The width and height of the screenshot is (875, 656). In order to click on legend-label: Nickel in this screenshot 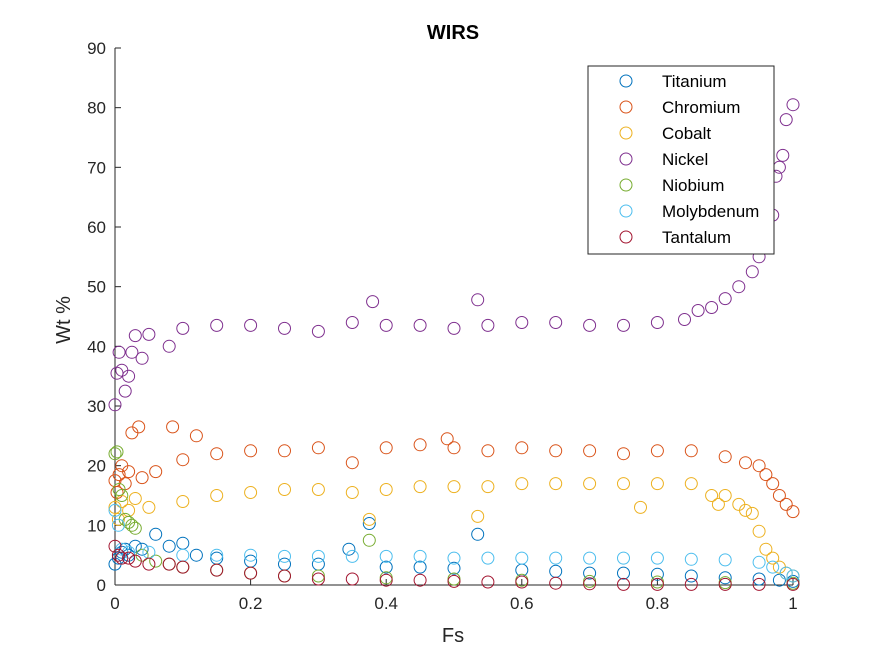, I will do `click(685, 159)`.